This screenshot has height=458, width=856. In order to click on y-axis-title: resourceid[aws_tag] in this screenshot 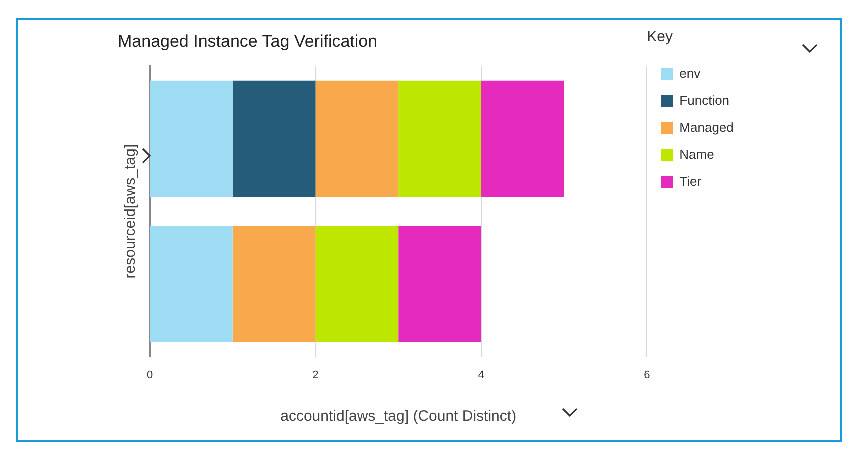, I will do `click(131, 211)`.